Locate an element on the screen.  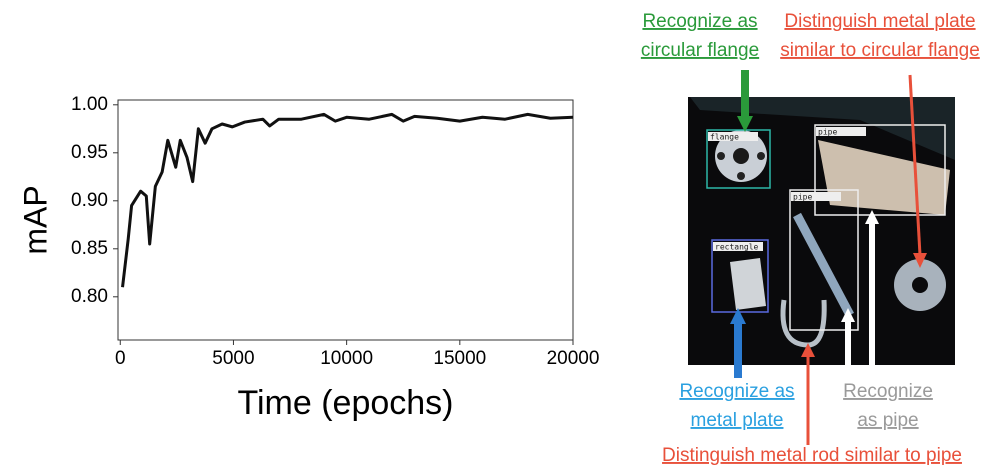
y-tick-label: 0.90 is located at coordinates (89, 200).